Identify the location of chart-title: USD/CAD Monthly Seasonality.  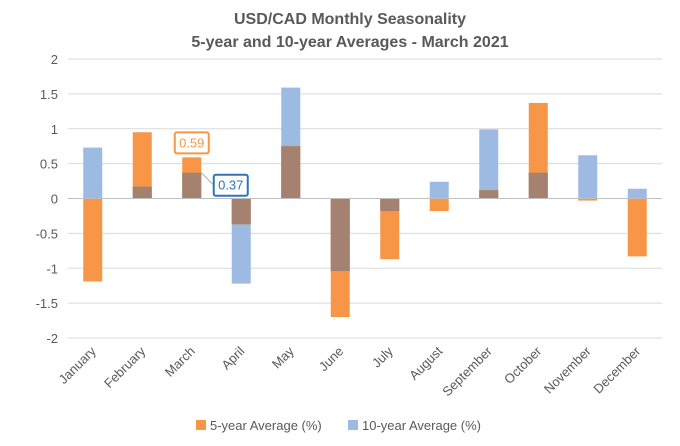
(350, 19).